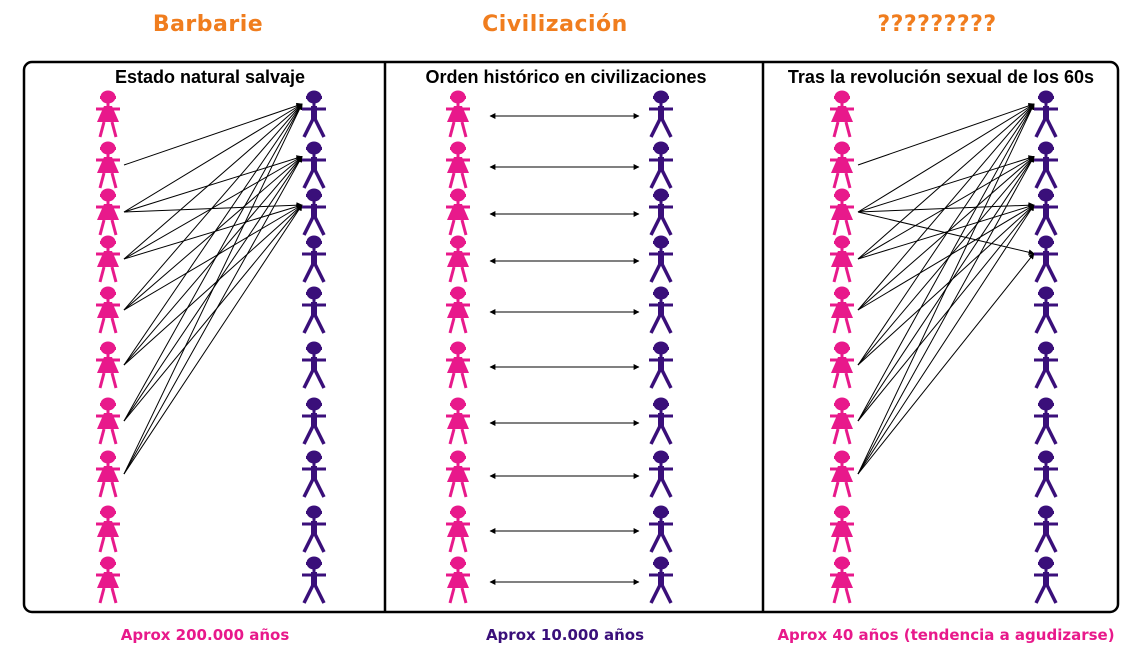 The width and height of the screenshot is (1142, 660). I want to click on heading-unknown: ?????????, so click(936, 24).